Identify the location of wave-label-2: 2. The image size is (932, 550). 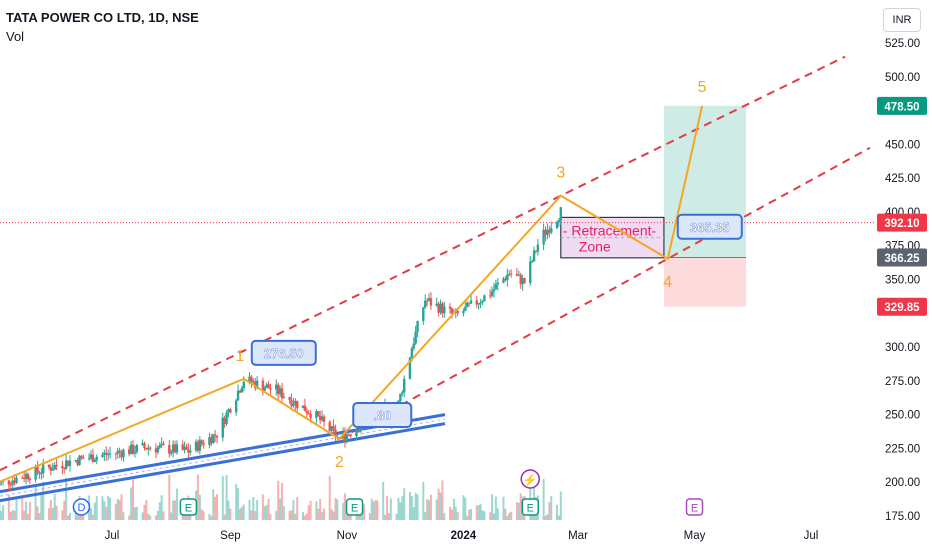
(339, 462).